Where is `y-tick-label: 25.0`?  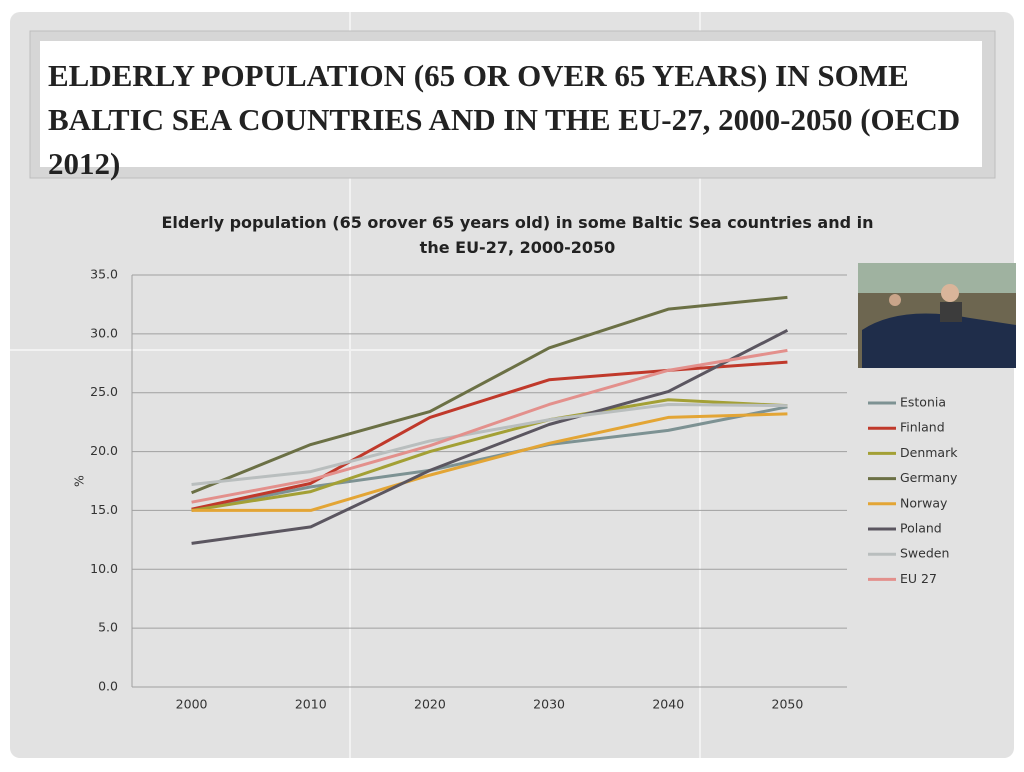
y-tick-label: 25.0 is located at coordinates (104, 391).